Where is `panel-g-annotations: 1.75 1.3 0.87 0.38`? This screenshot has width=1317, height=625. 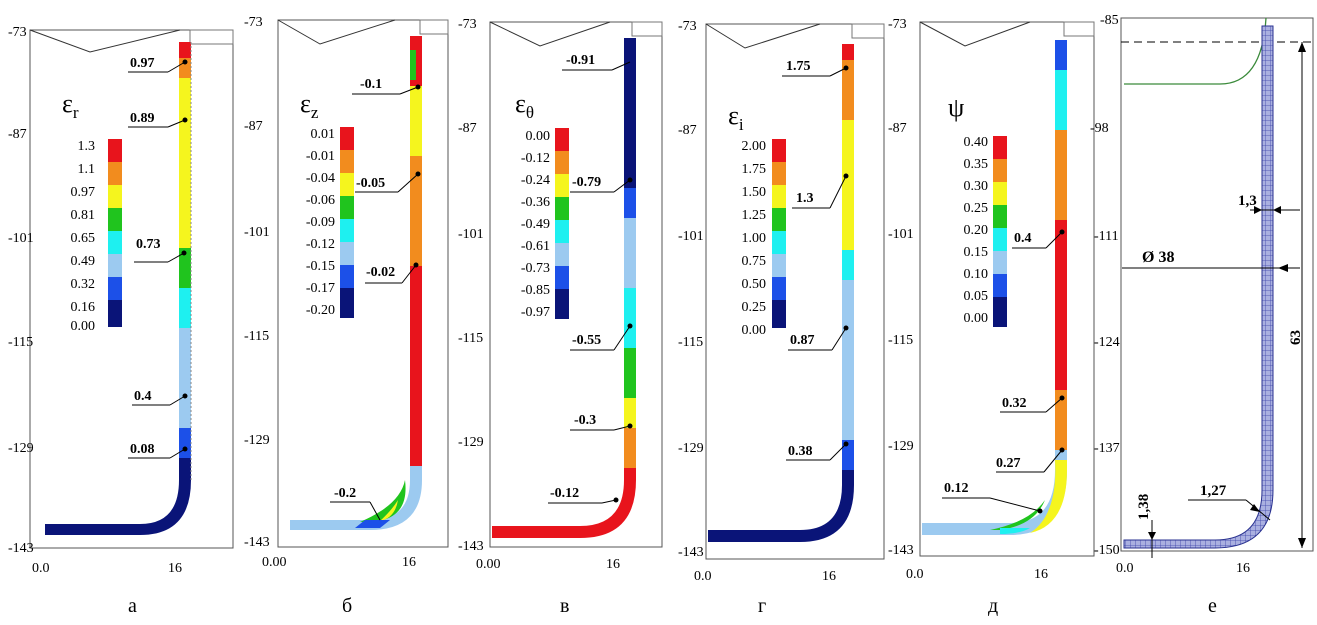
panel-g-annotations: 1.75 1.3 0.87 0.38 is located at coordinates (815, 260).